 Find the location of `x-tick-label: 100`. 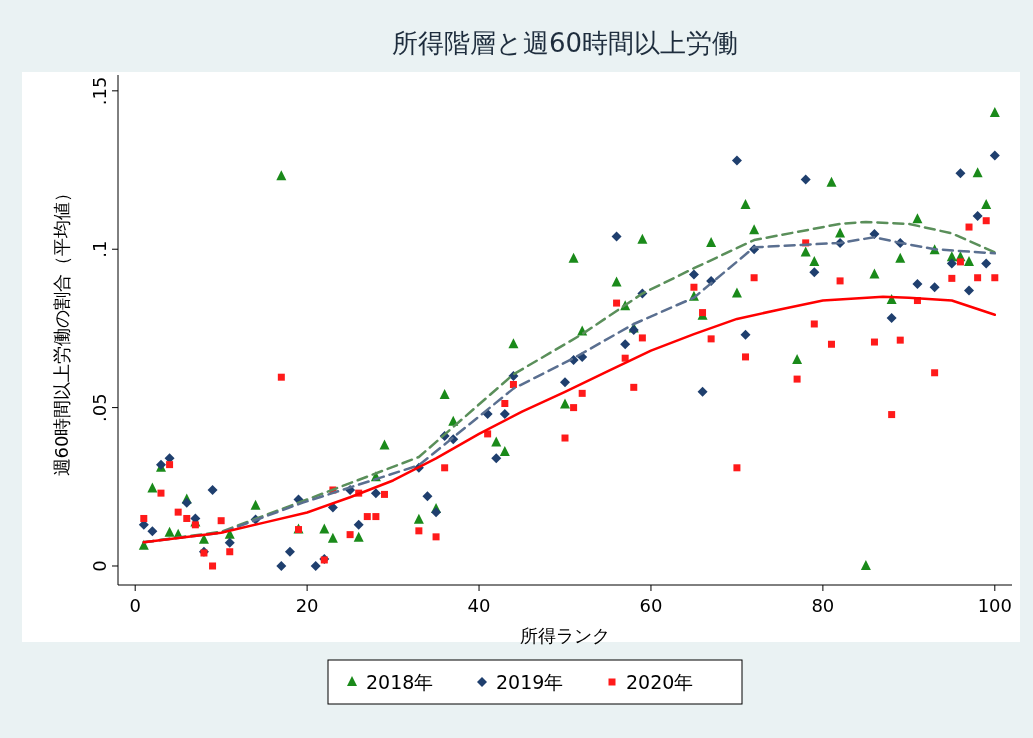

x-tick-label: 100 is located at coordinates (994, 605).